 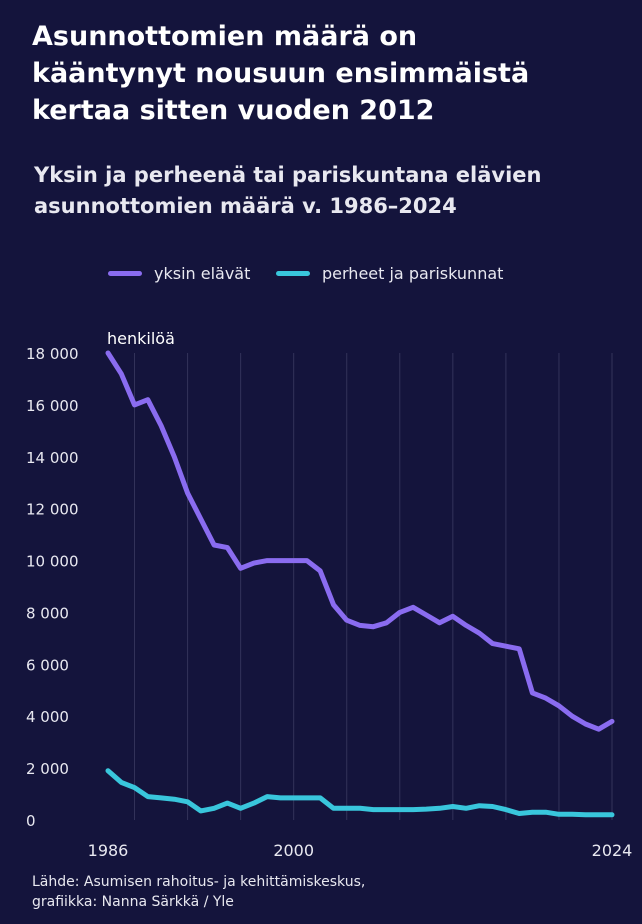 What do you see at coordinates (293, 273) in the screenshot?
I see `legend-swatch-perheet` at bounding box center [293, 273].